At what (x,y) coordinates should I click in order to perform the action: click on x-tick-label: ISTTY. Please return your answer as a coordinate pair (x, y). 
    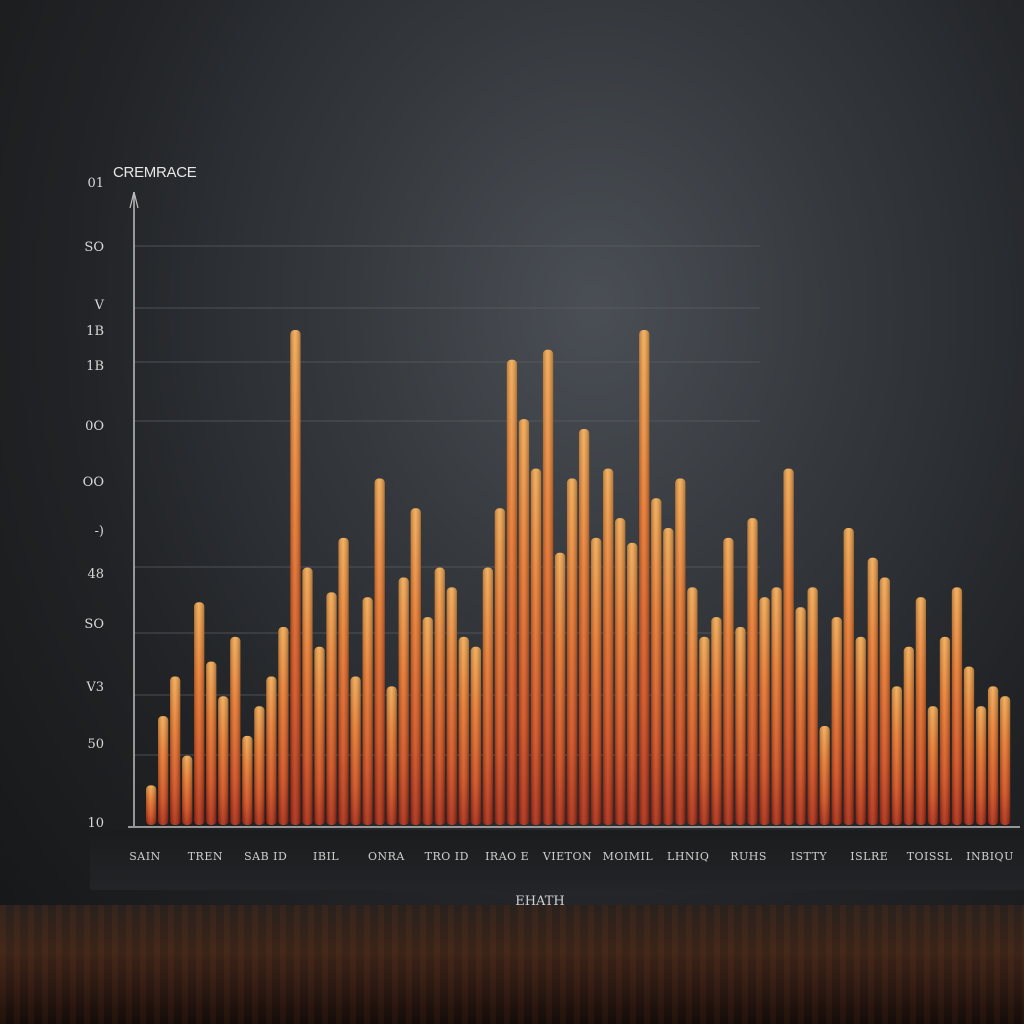
    Looking at the image, I should click on (809, 856).